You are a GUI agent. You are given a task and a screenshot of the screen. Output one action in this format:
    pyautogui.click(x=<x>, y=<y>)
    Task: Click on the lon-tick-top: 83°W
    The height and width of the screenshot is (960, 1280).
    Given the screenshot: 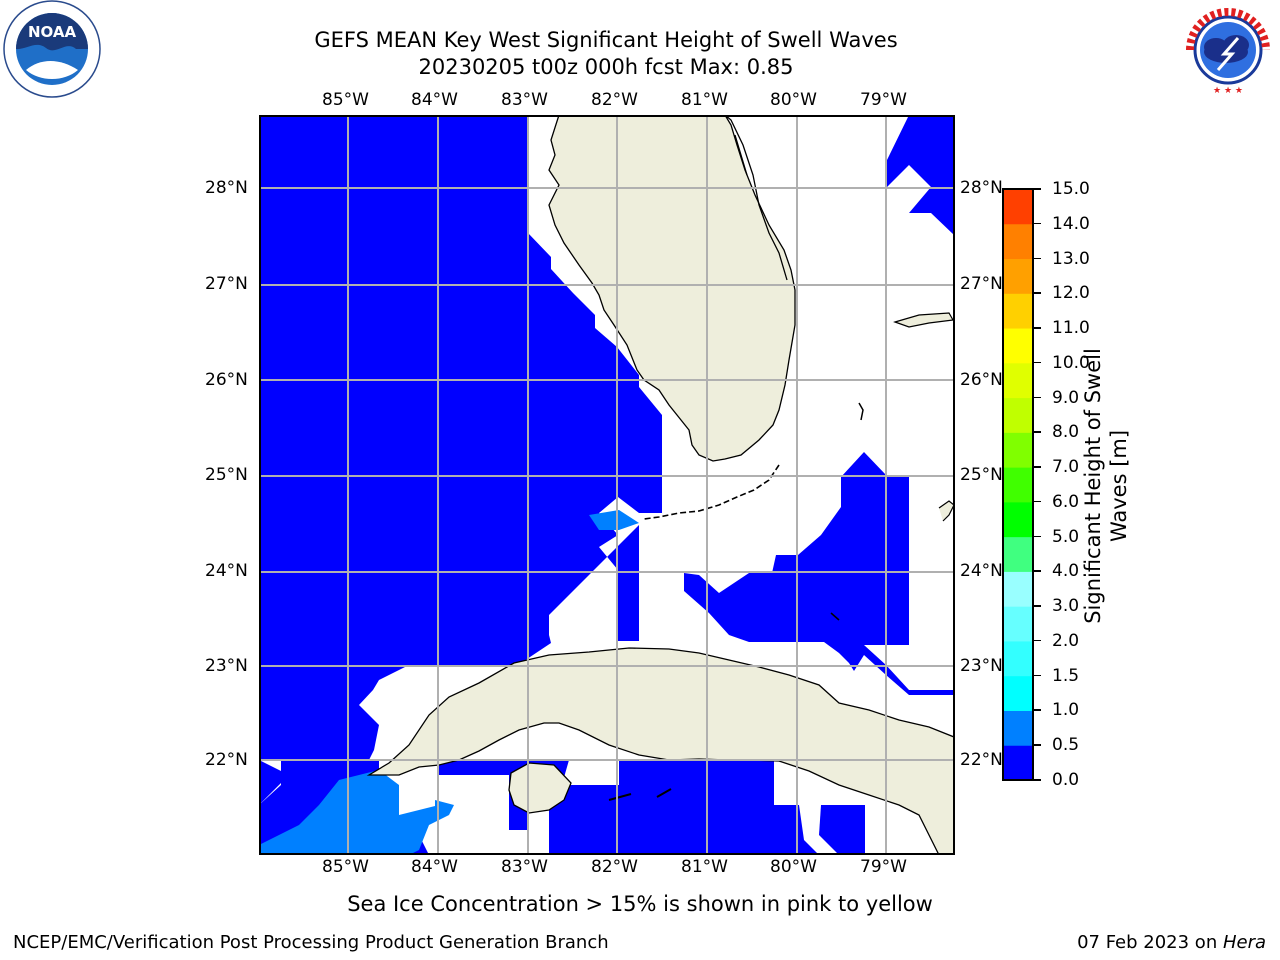 What is the action you would take?
    pyautogui.click(x=524, y=100)
    